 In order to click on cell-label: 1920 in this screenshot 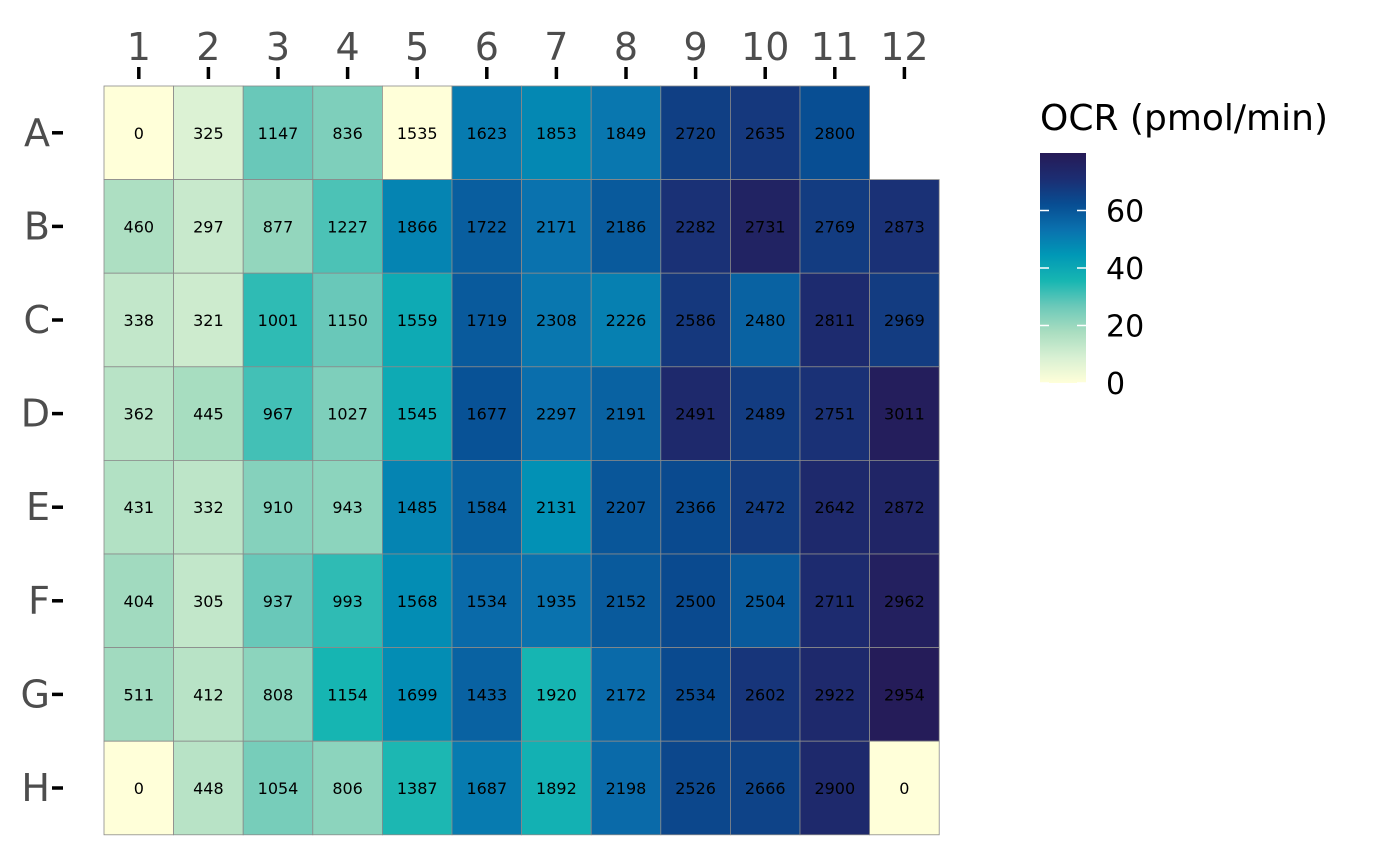, I will do `click(556, 694)`.